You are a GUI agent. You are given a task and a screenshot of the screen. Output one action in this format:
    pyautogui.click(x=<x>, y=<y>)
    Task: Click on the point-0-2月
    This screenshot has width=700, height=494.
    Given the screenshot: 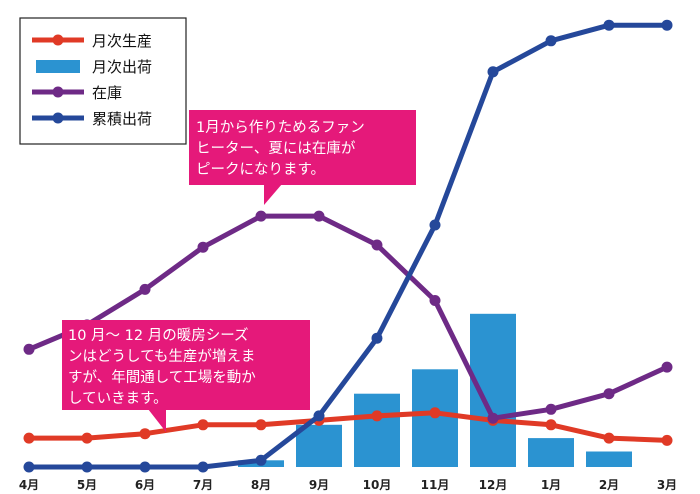 What is the action you would take?
    pyautogui.click(x=609, y=438)
    